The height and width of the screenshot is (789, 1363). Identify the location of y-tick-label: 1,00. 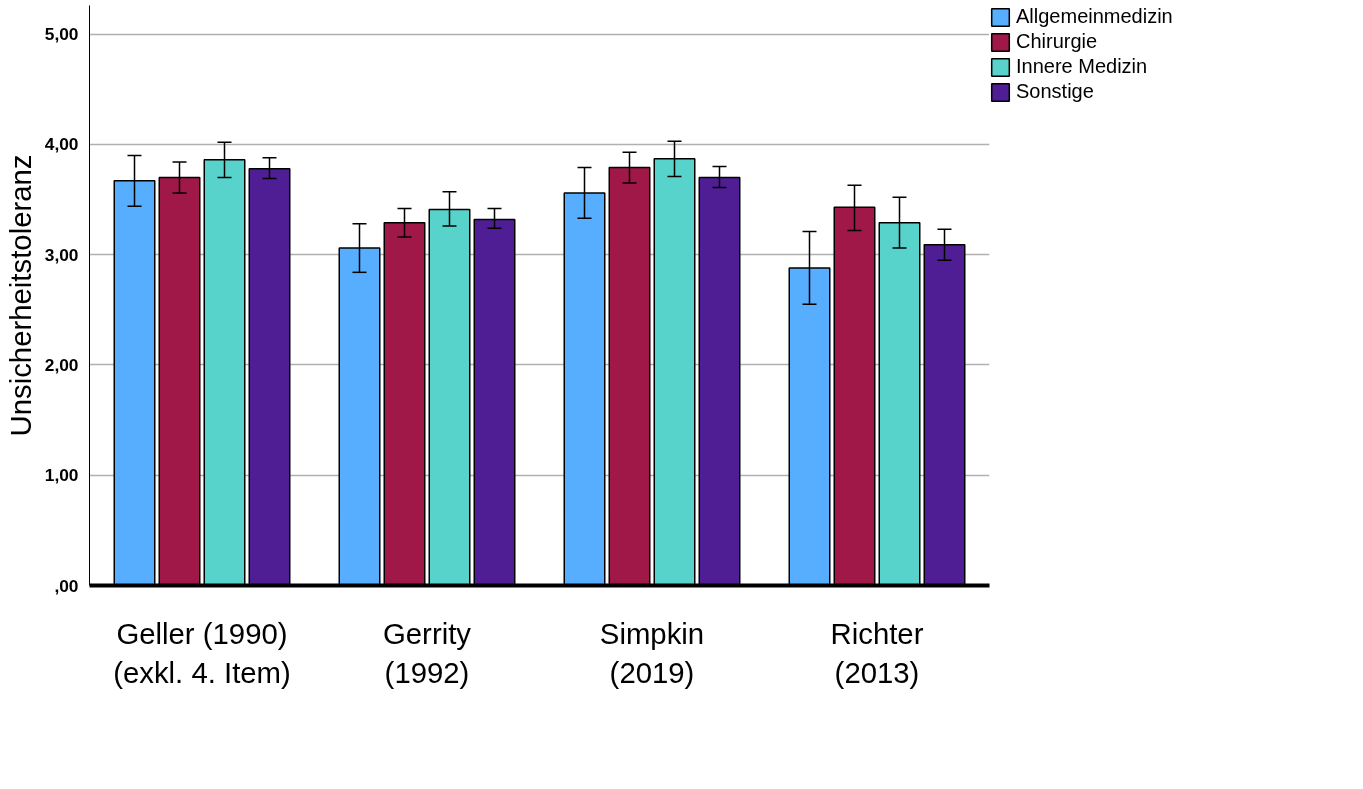
(61, 475).